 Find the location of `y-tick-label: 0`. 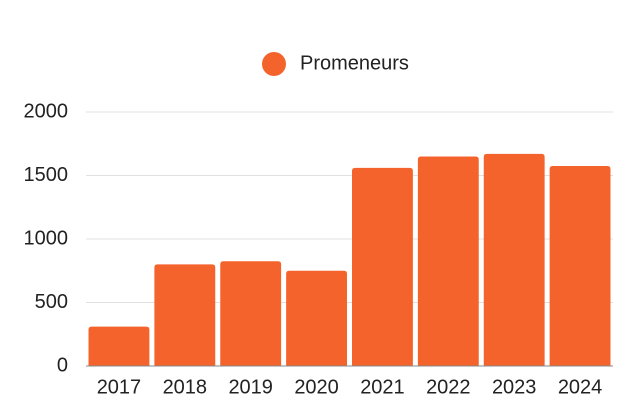

y-tick-label: 0 is located at coordinates (62, 365).